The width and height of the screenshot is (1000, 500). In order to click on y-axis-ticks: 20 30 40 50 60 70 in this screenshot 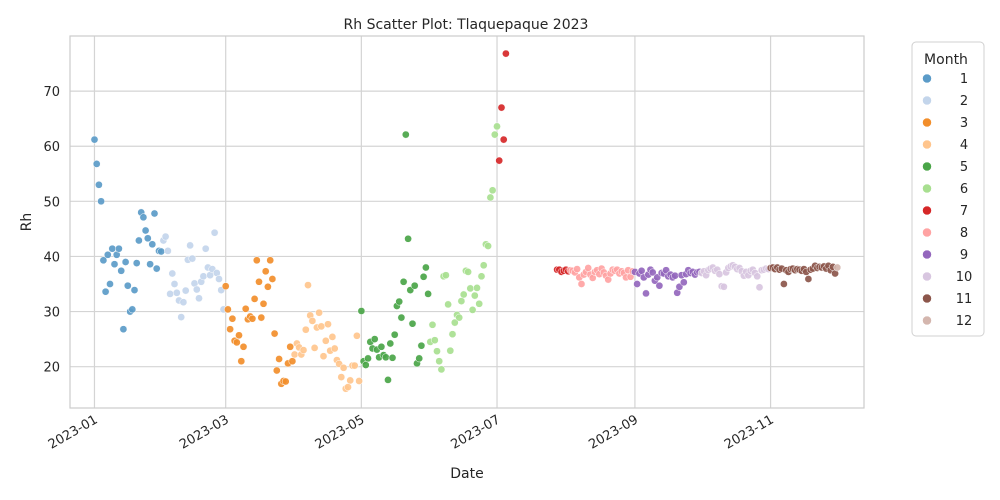, I will do `click(51, 230)`.